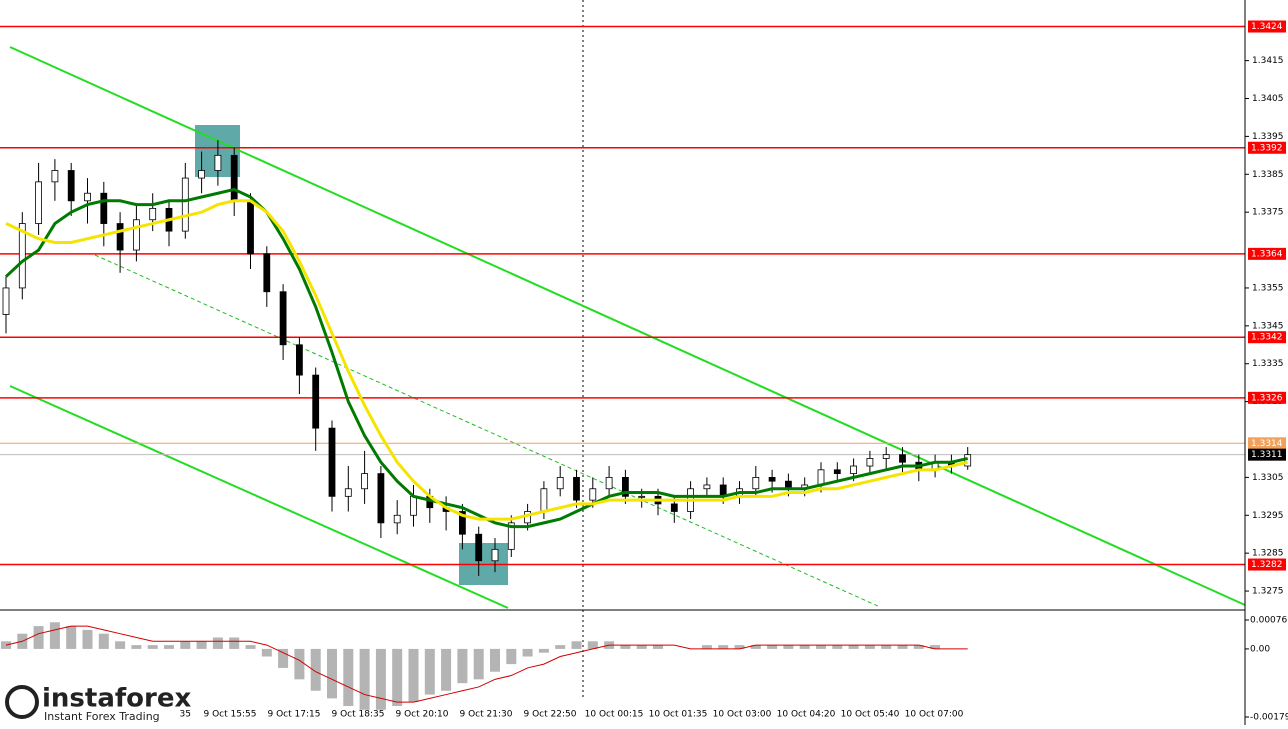 The height and width of the screenshot is (729, 1288). I want to click on y-tick-label: 1.3355, so click(1268, 288).